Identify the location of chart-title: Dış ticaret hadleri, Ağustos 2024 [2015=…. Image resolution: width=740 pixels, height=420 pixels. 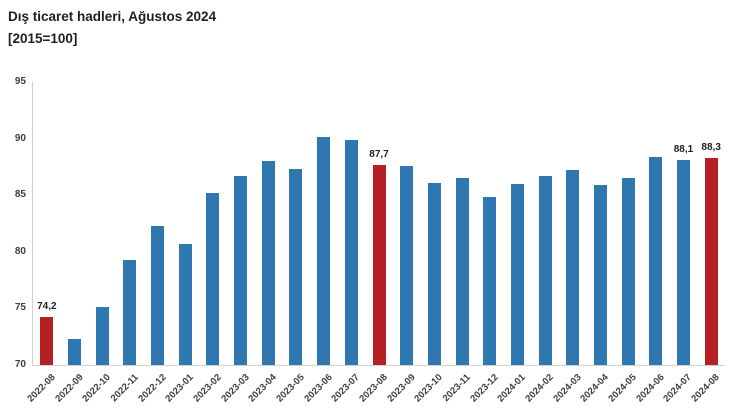
(112, 27).